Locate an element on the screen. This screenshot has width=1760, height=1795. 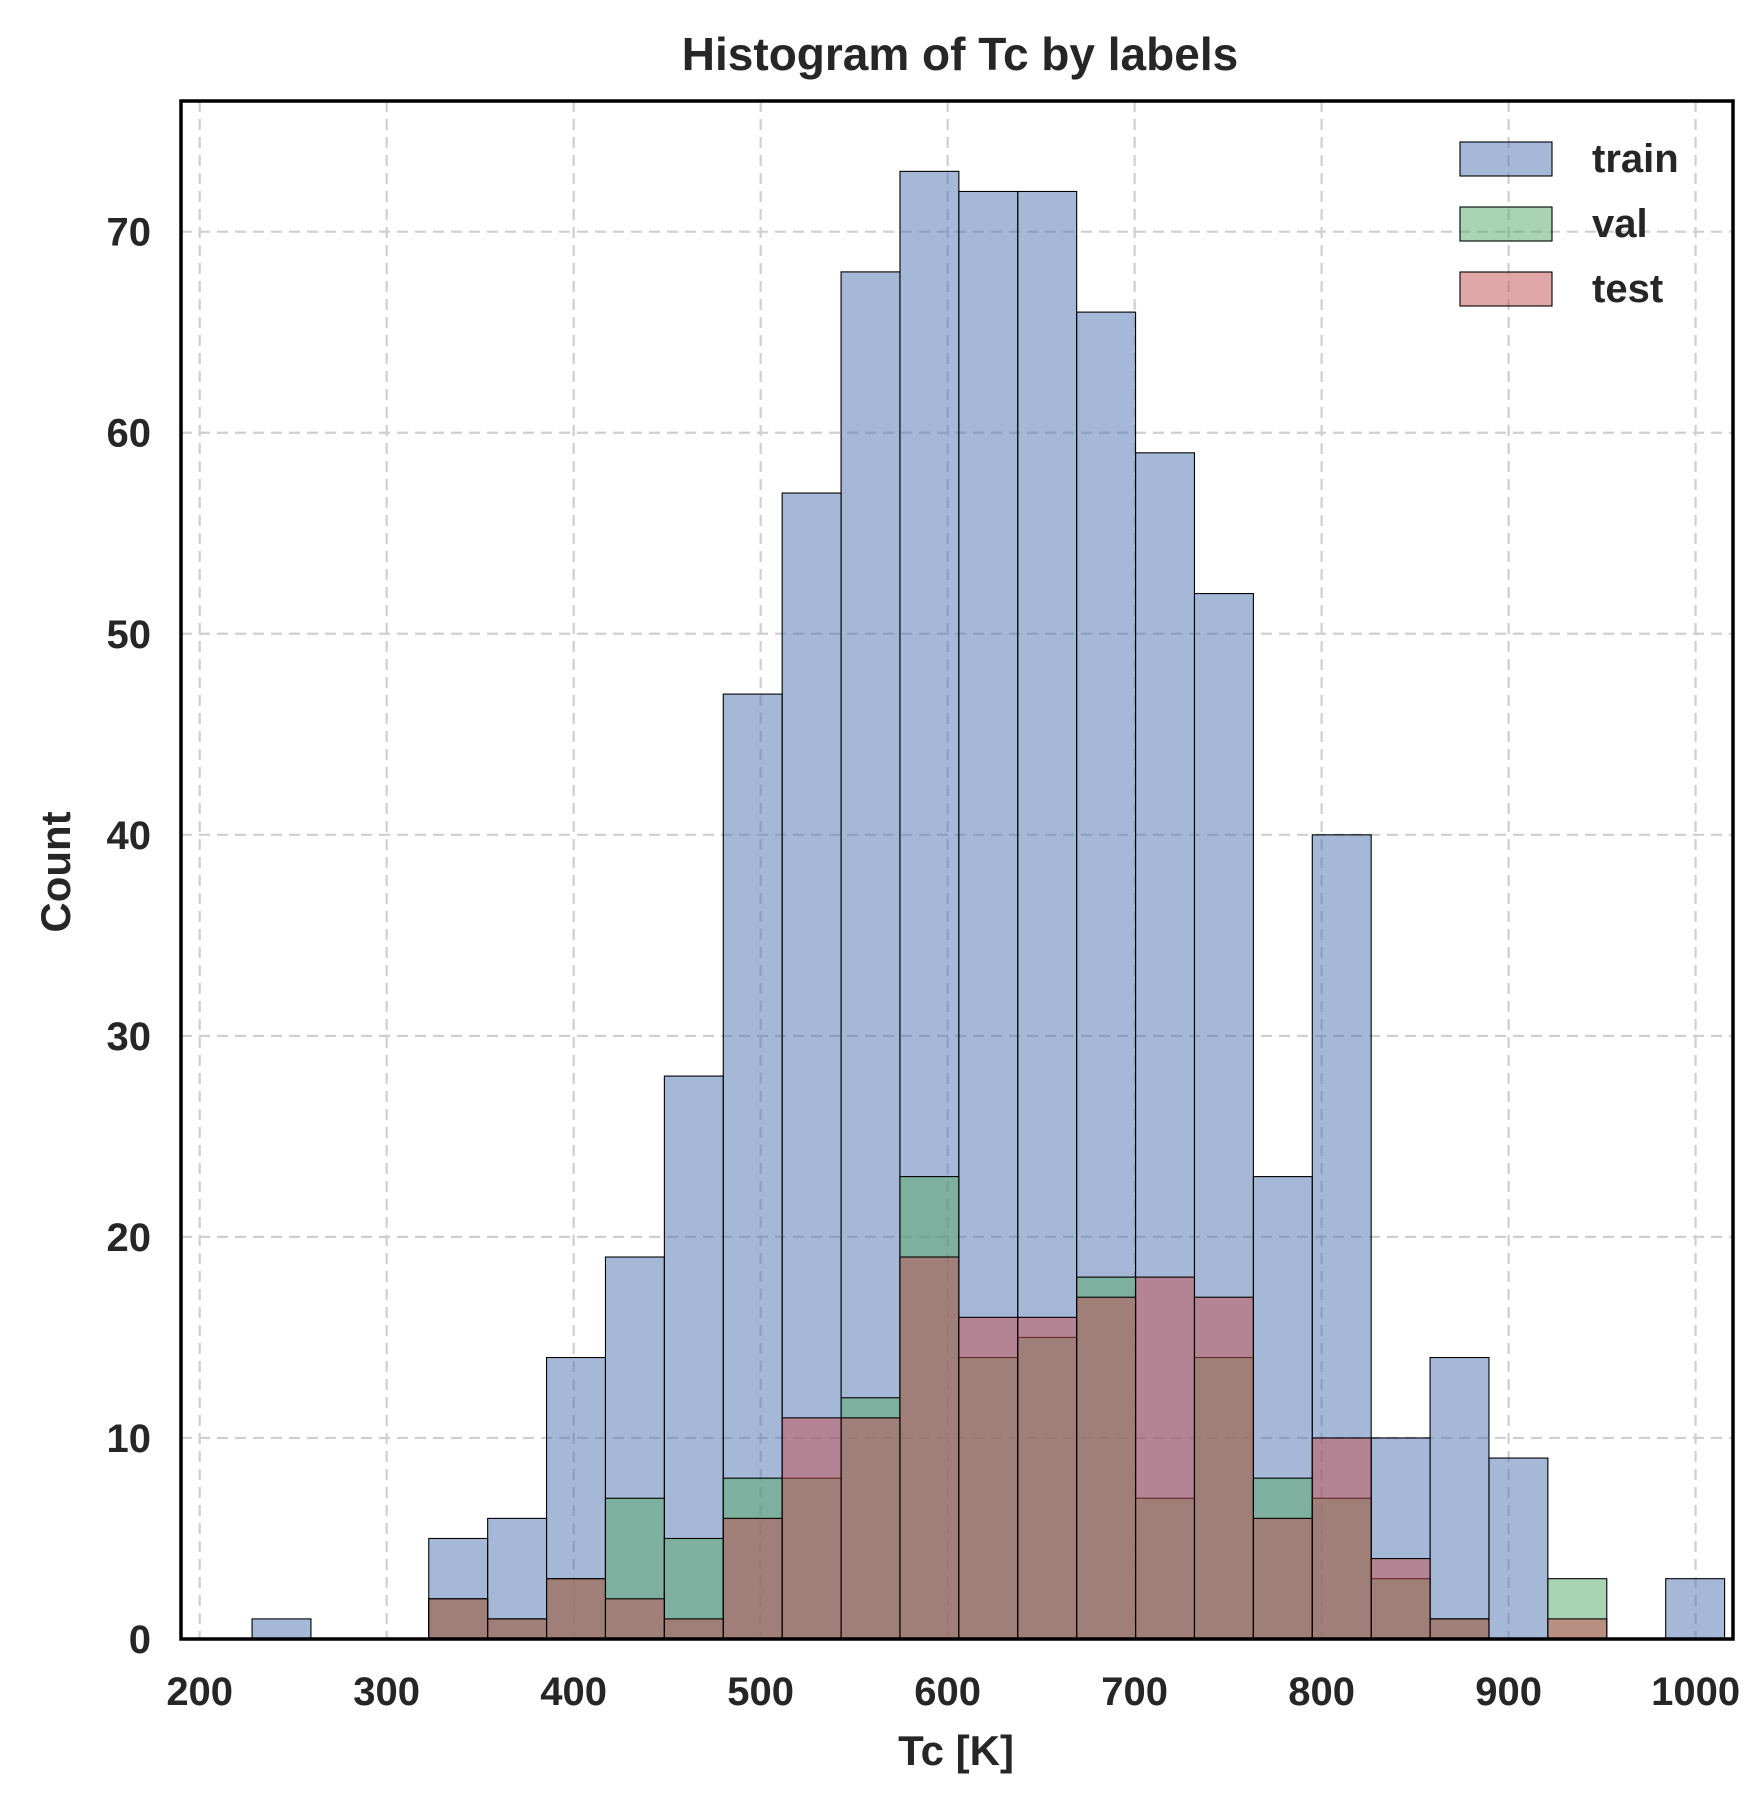
x-tick-label-4: 600 is located at coordinates (947, 1692).